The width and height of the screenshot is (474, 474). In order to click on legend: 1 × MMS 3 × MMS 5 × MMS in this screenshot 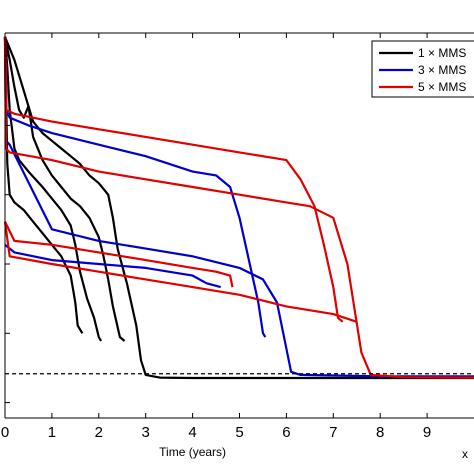, I will do `click(422, 69)`.